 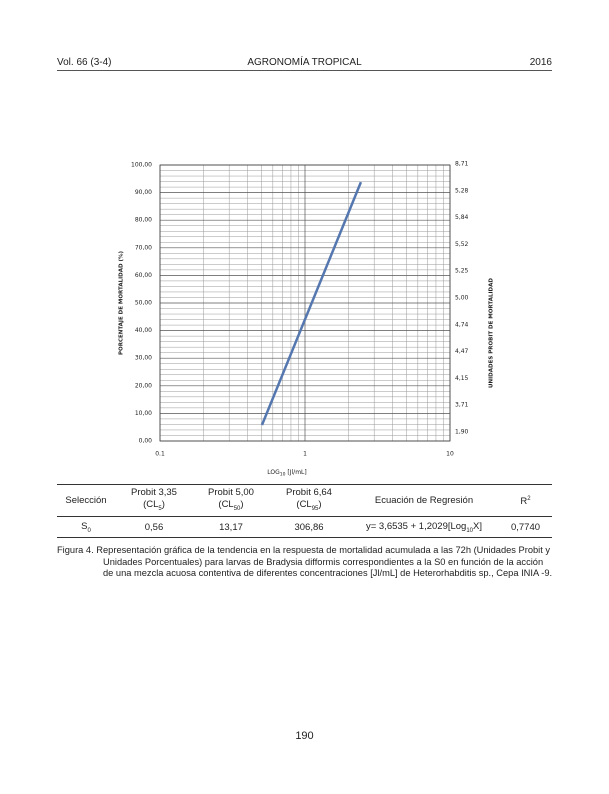 I want to click on header-cell: Probit 6,64 (CL95), so click(x=309, y=500).